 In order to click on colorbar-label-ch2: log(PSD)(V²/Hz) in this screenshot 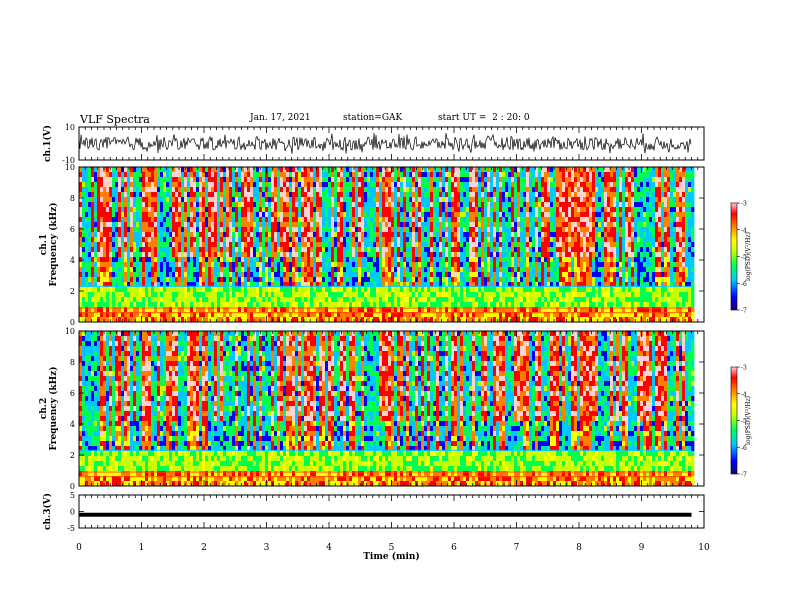, I will do `click(748, 420)`.